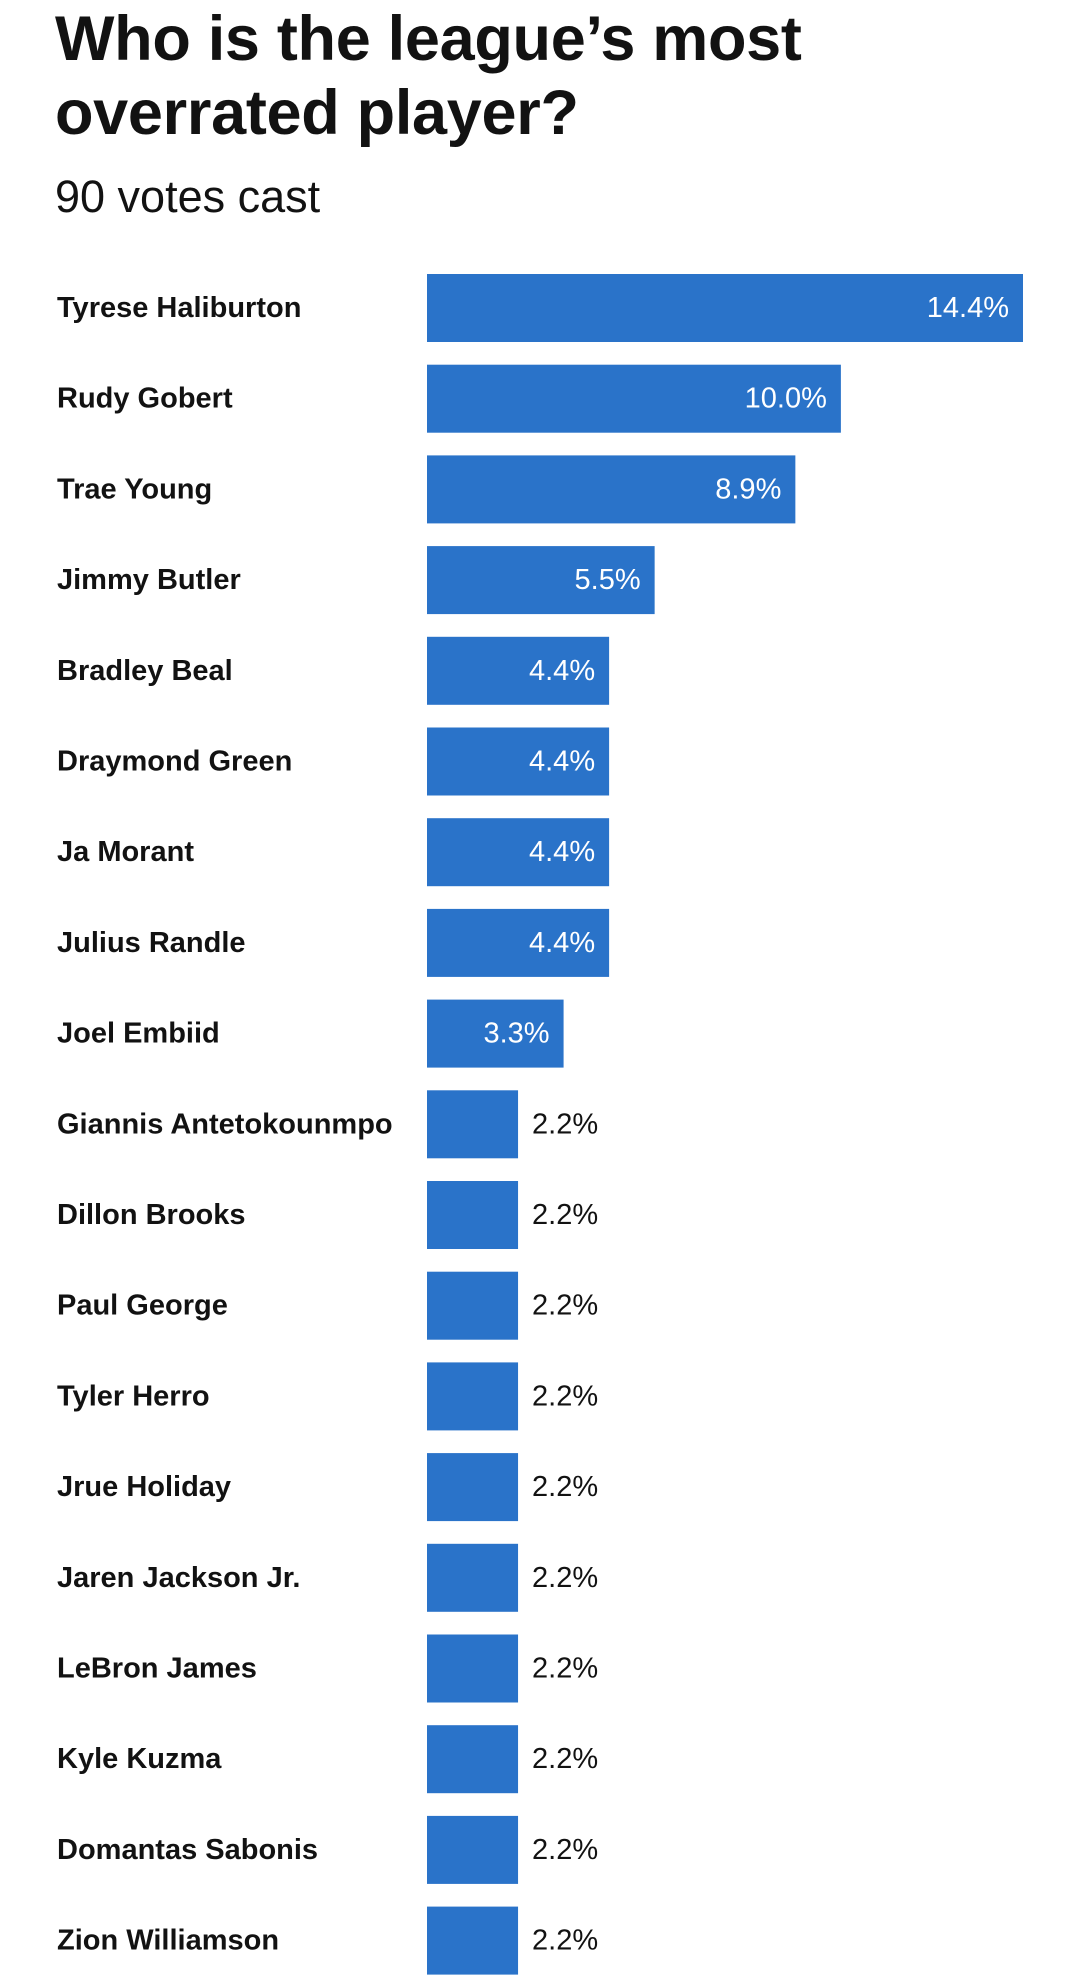  What do you see at coordinates (327, 1487) in the screenshot?
I see `bar-row: Jrue Holiday 2.2%` at bounding box center [327, 1487].